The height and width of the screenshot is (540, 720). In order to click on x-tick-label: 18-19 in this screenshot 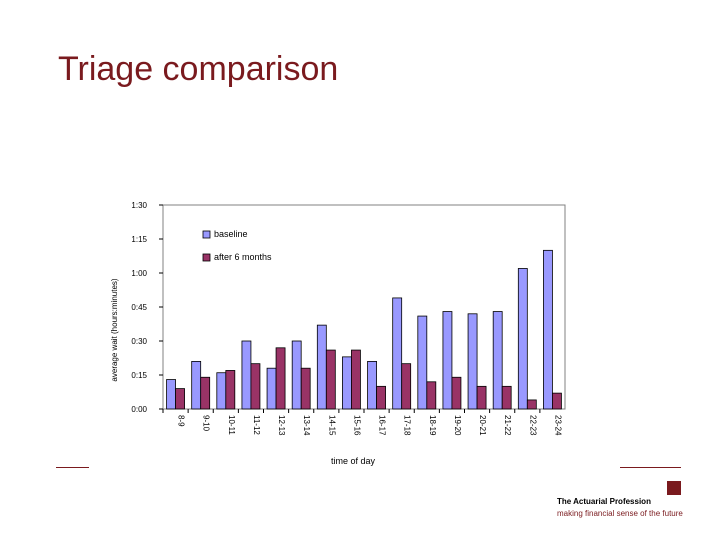, I will do `click(432, 425)`.